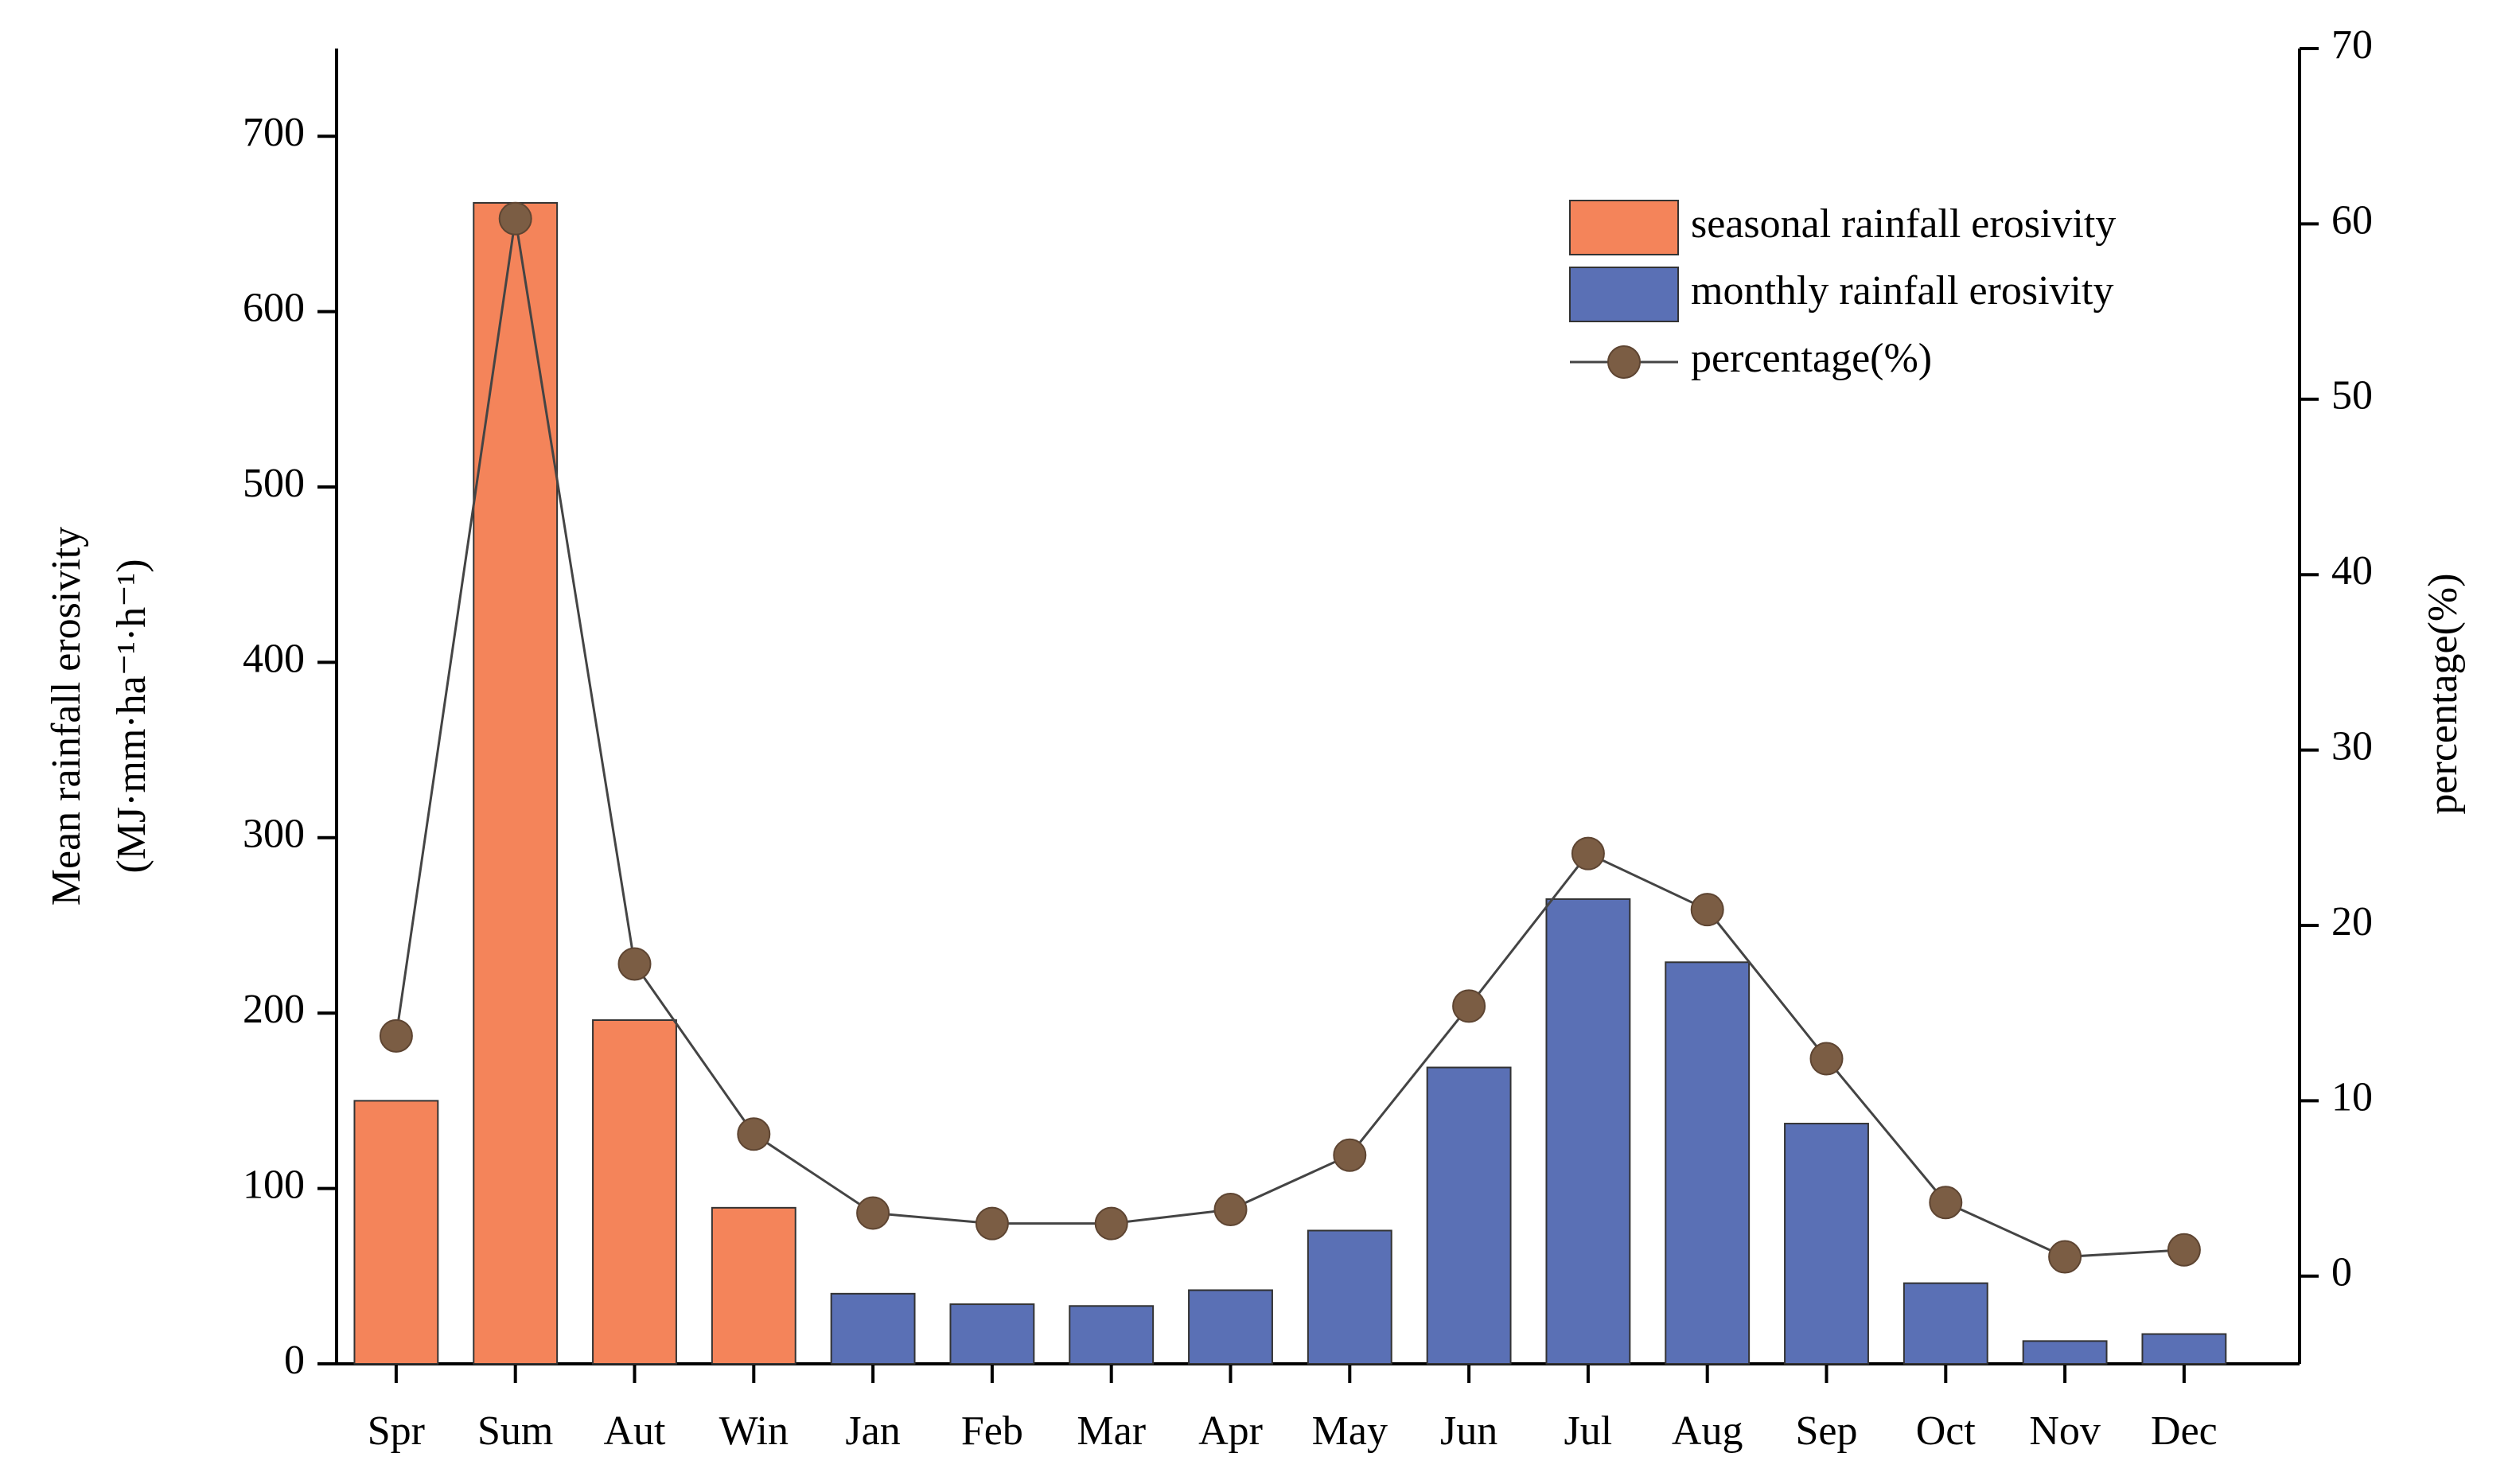  What do you see at coordinates (2352, 220) in the screenshot?
I see `y2-tick-label: 60` at bounding box center [2352, 220].